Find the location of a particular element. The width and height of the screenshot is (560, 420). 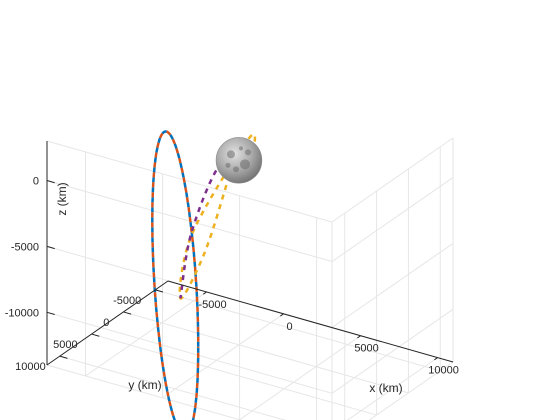

z-tick-label: -5000 is located at coordinates (25, 247).